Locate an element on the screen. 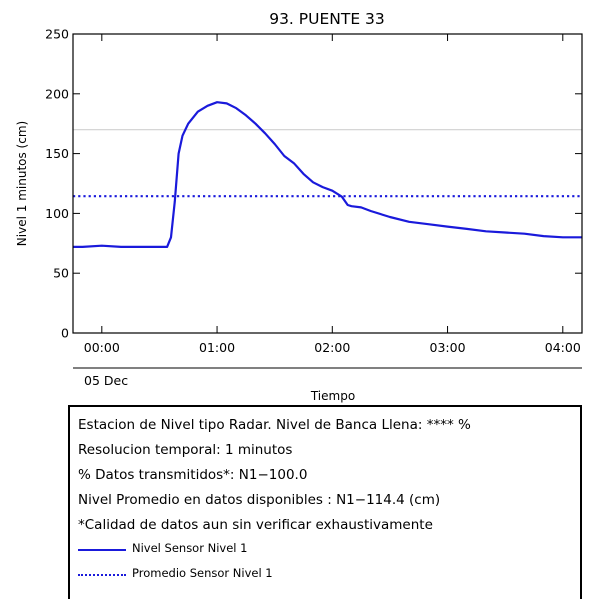  legend-swatch-solid is located at coordinates (102, 550).